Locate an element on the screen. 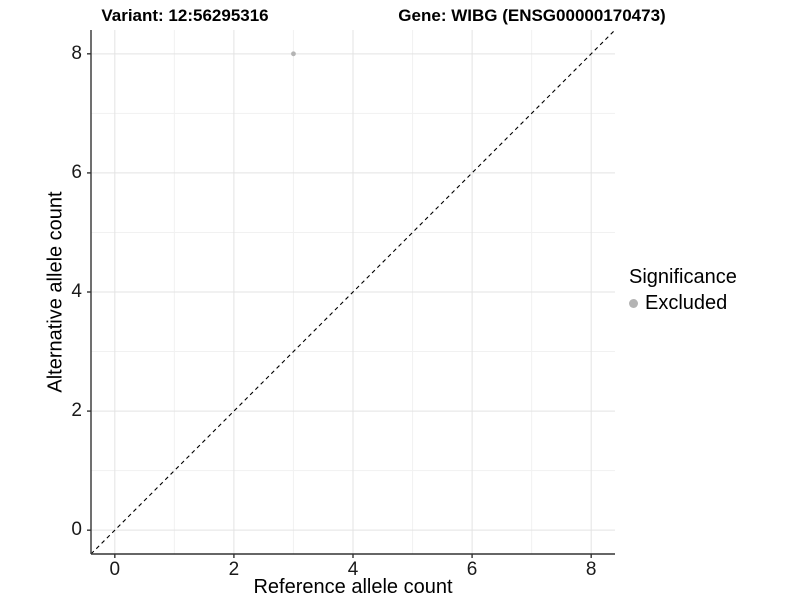  y-tick-label: 2 is located at coordinates (76, 411).